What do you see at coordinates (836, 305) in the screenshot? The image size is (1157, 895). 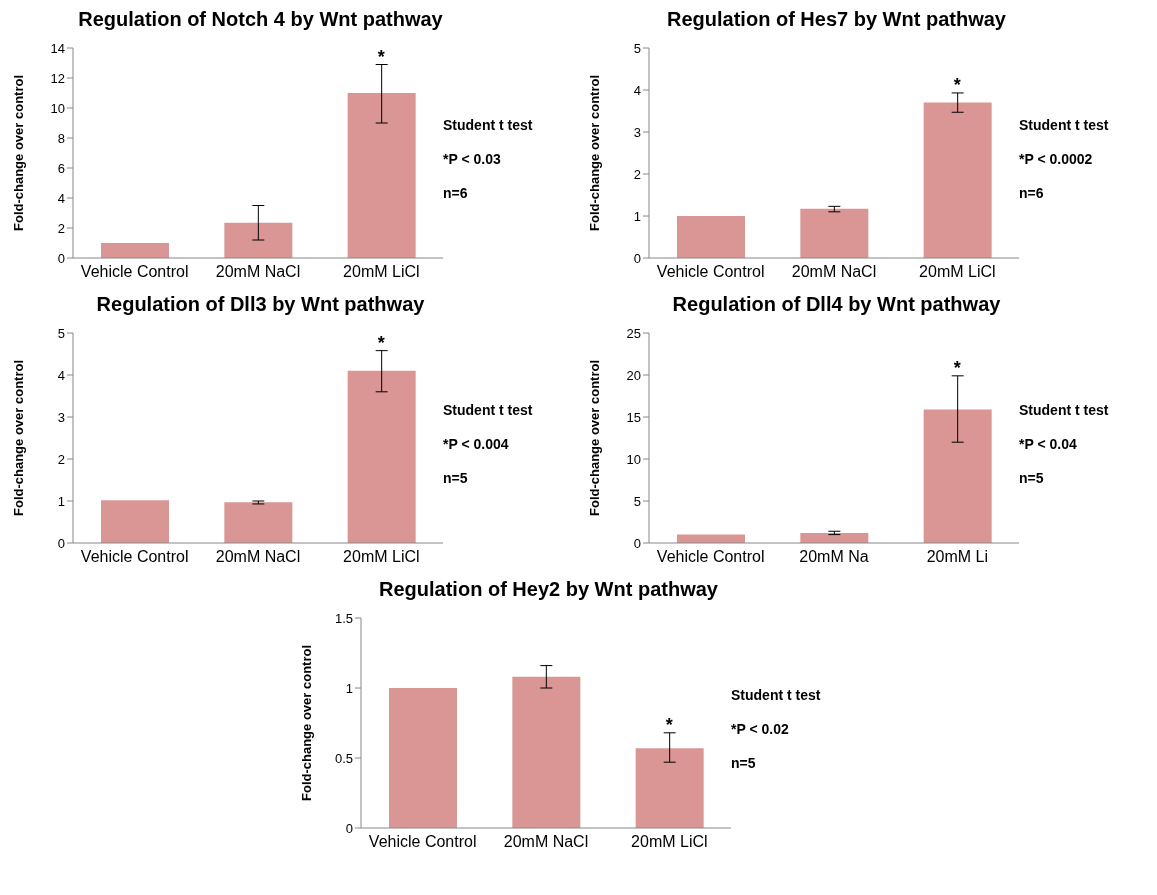 I see `chart-title: Regulation of Dll4 by Wnt pathway` at bounding box center [836, 305].